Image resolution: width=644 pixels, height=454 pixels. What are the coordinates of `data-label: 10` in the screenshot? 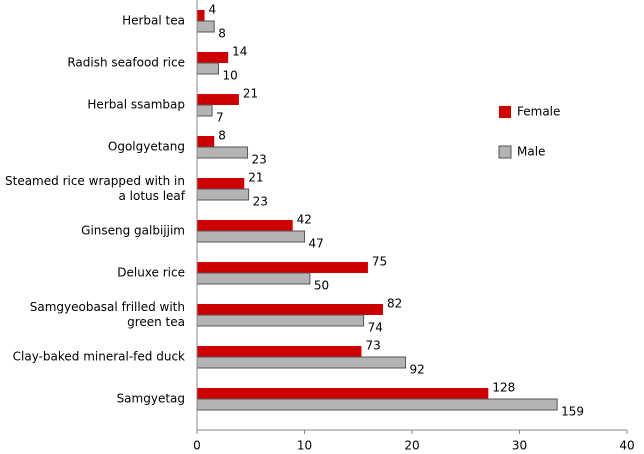 It's located at (230, 76).